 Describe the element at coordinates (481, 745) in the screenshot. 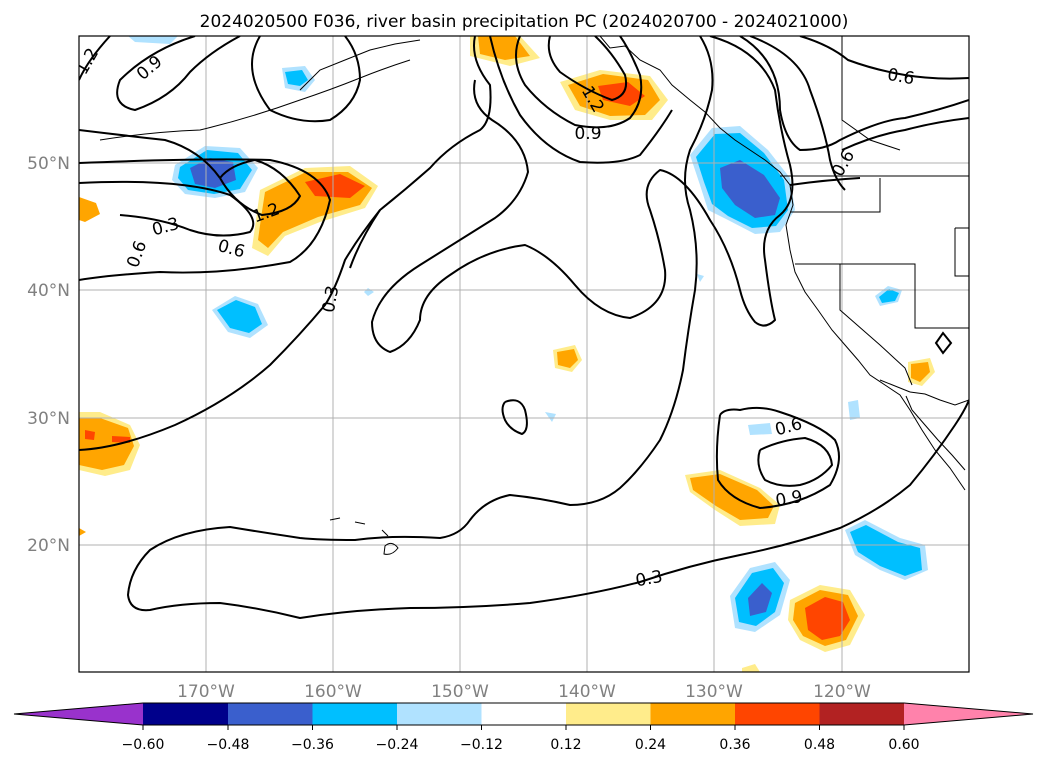

I see `colorbar-tick-label: −0.12` at that location.